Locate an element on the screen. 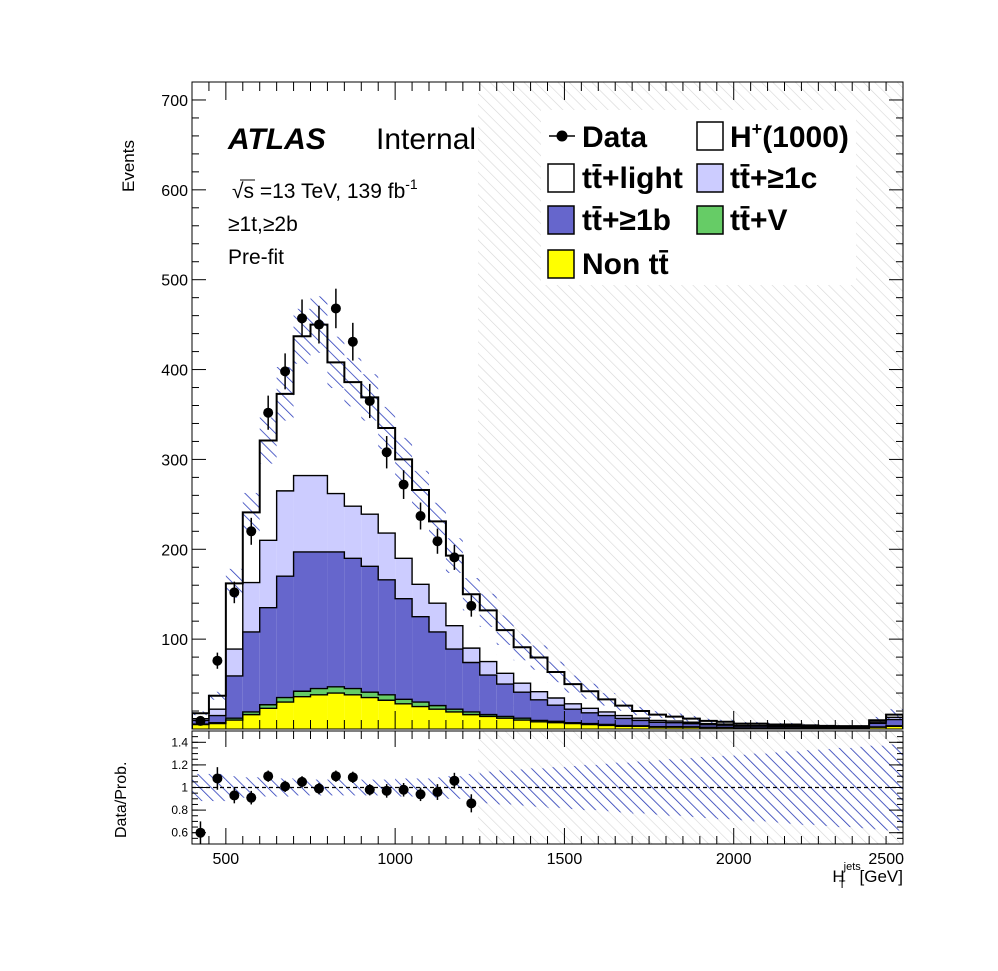 The width and height of the screenshot is (998, 971). tt1b-swatch is located at coordinates (561, 220).